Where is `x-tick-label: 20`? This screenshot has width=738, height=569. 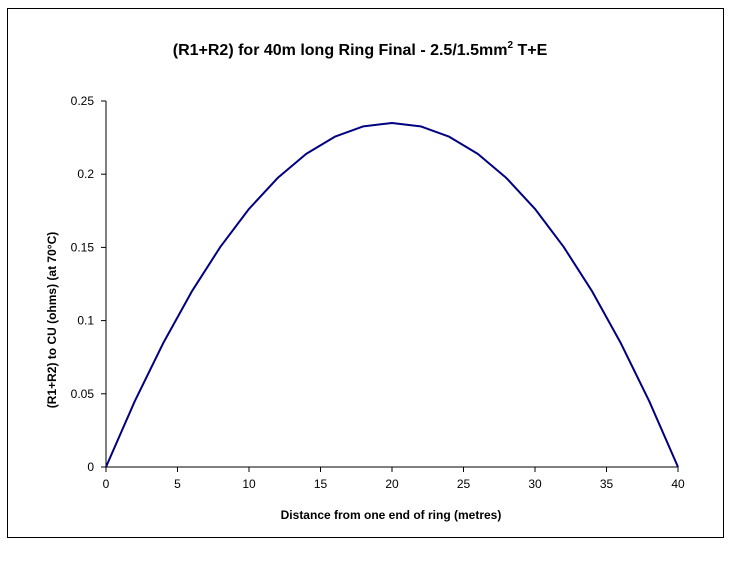
x-tick-label: 20 is located at coordinates (392, 484).